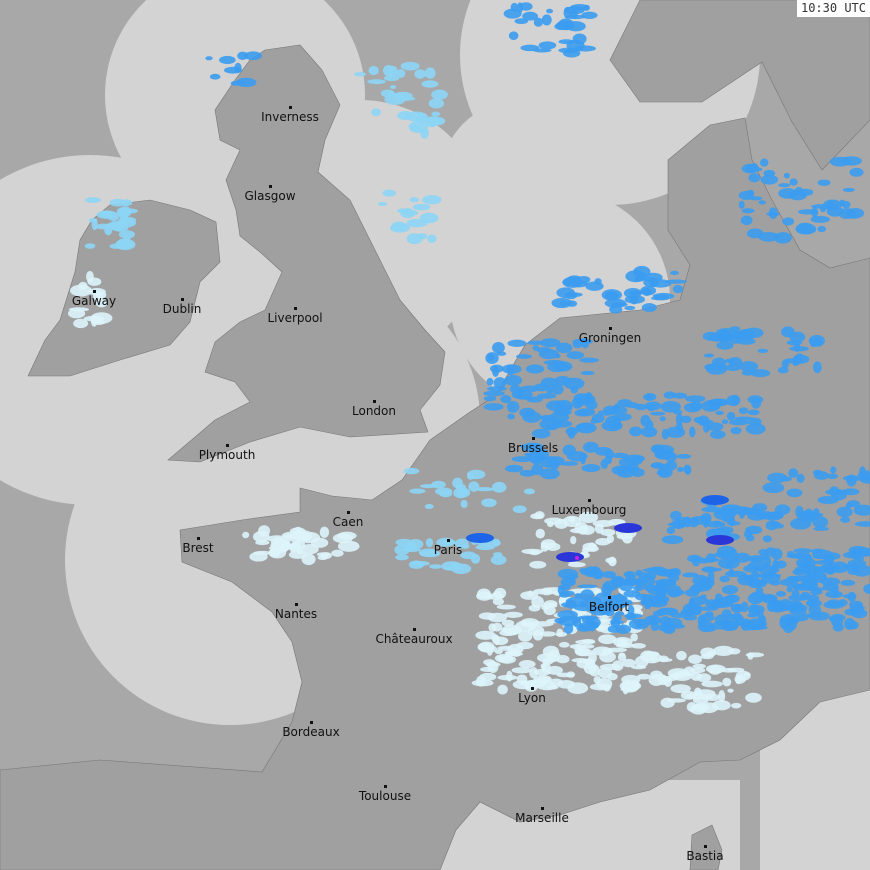 This screenshot has height=870, width=870. I want to click on timestamp-label: 10:30 UTC, so click(833, 8).